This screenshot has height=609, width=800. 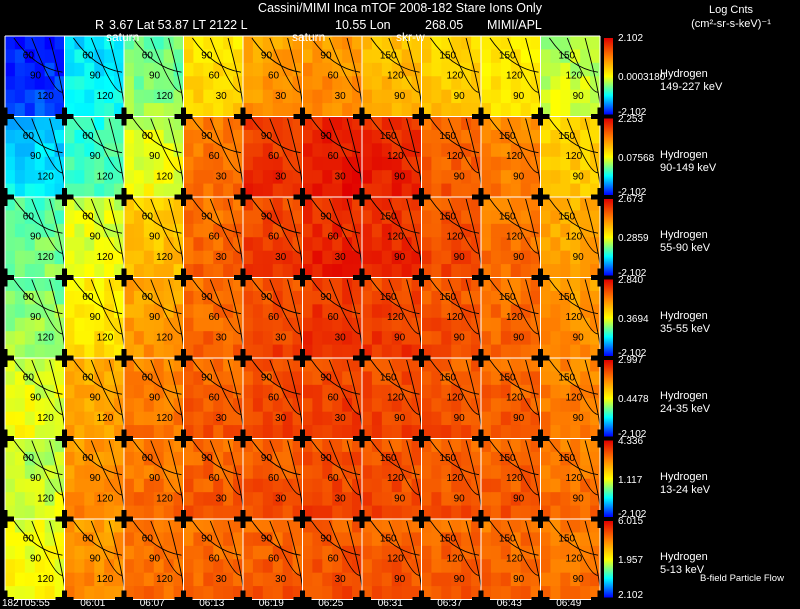 What do you see at coordinates (642, 78) in the screenshot?
I see `colorbar-value-cb_mid-0: 0.0003180` at bounding box center [642, 78].